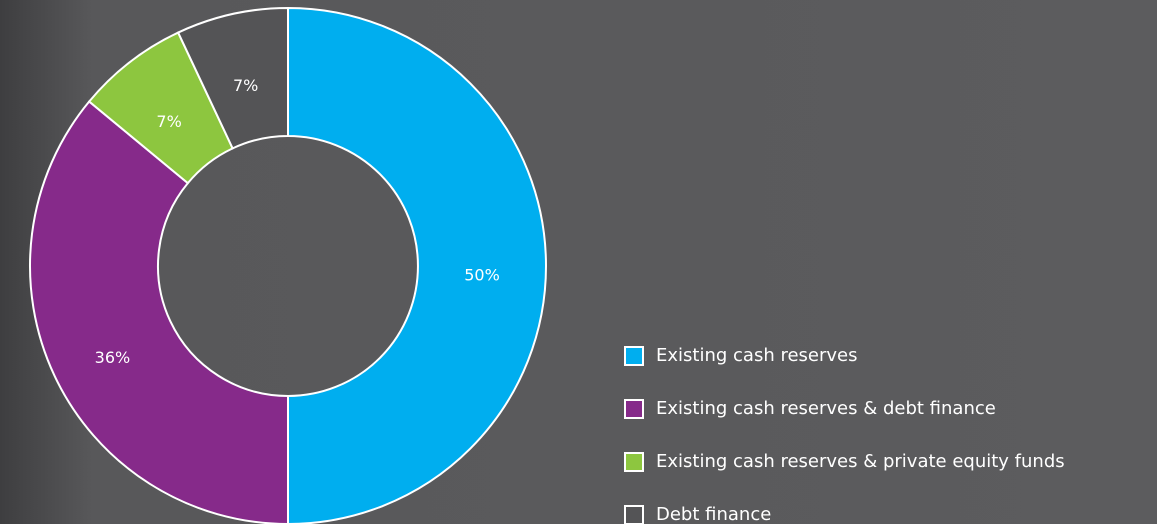 This screenshot has height=524, width=1157. I want to click on legend-label: Existing cash reserves & debt finance, so click(826, 408).